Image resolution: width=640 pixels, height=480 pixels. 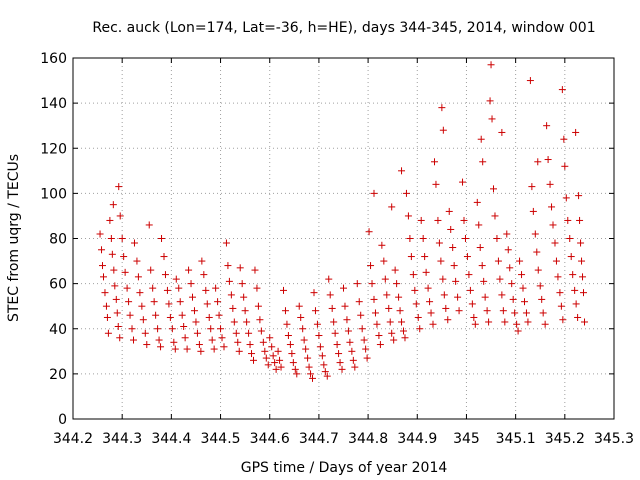 What do you see at coordinates (58, 330) in the screenshot?
I see `y-tick-label: 40` at bounding box center [58, 330].